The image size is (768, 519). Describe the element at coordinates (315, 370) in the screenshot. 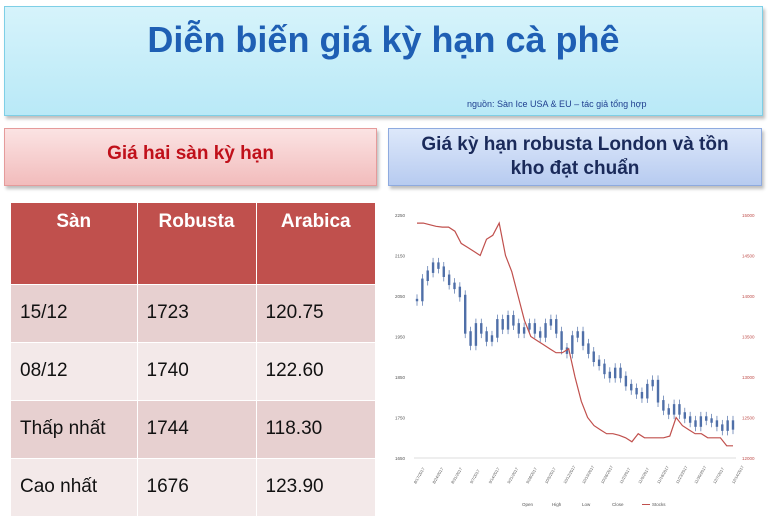

I see `table-cell: 122.60` at that location.